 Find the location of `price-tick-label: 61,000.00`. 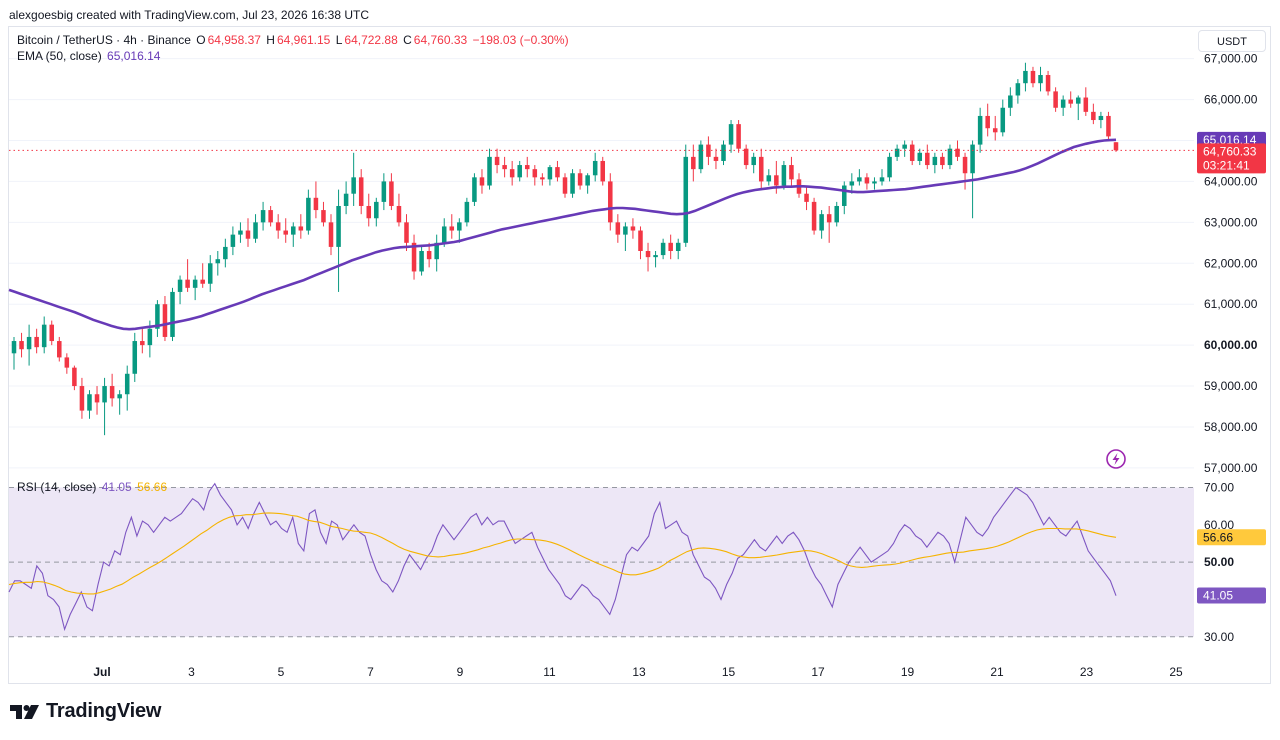

price-tick-label: 61,000.00 is located at coordinates (1231, 304).